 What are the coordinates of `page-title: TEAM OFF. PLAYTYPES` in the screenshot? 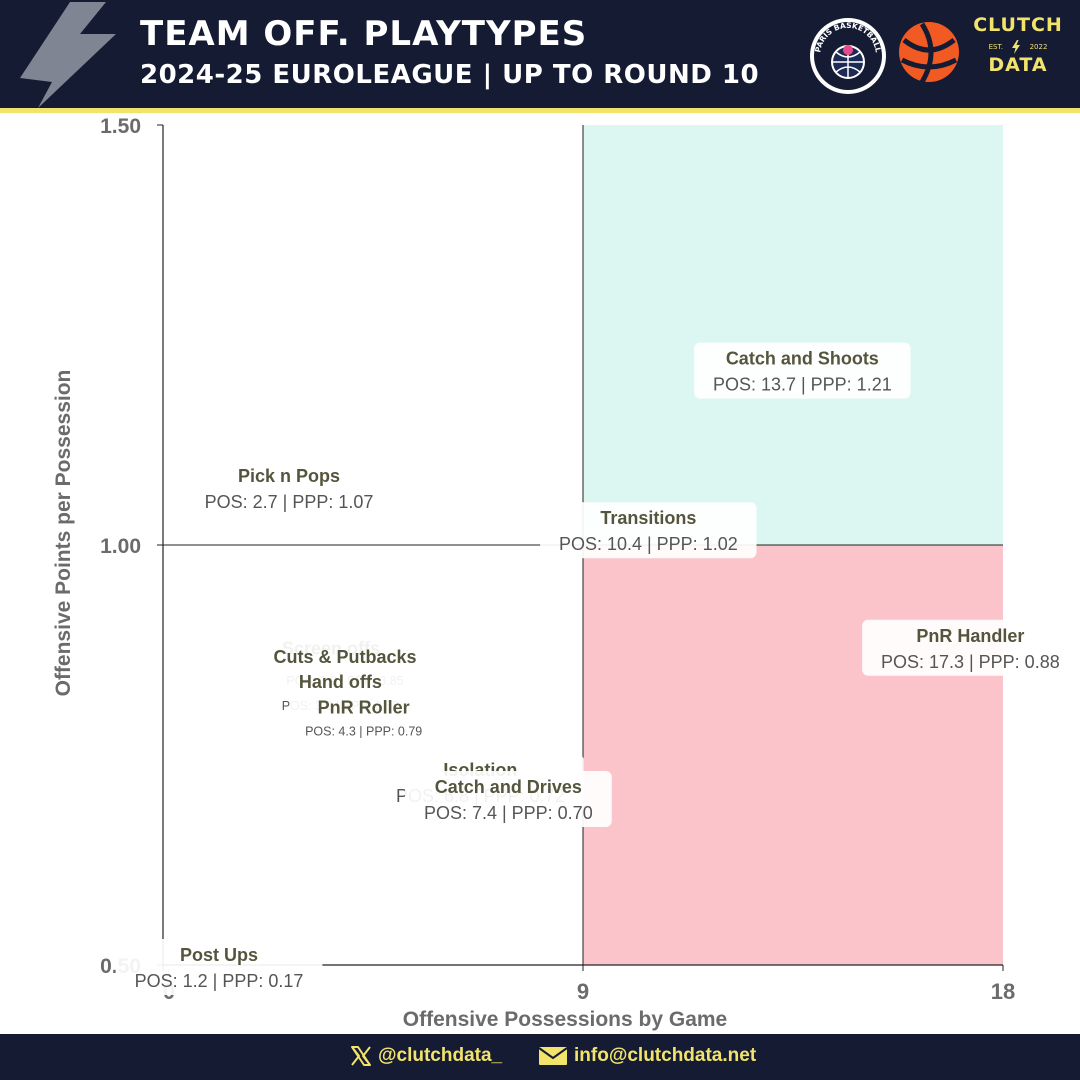 It's located at (364, 34).